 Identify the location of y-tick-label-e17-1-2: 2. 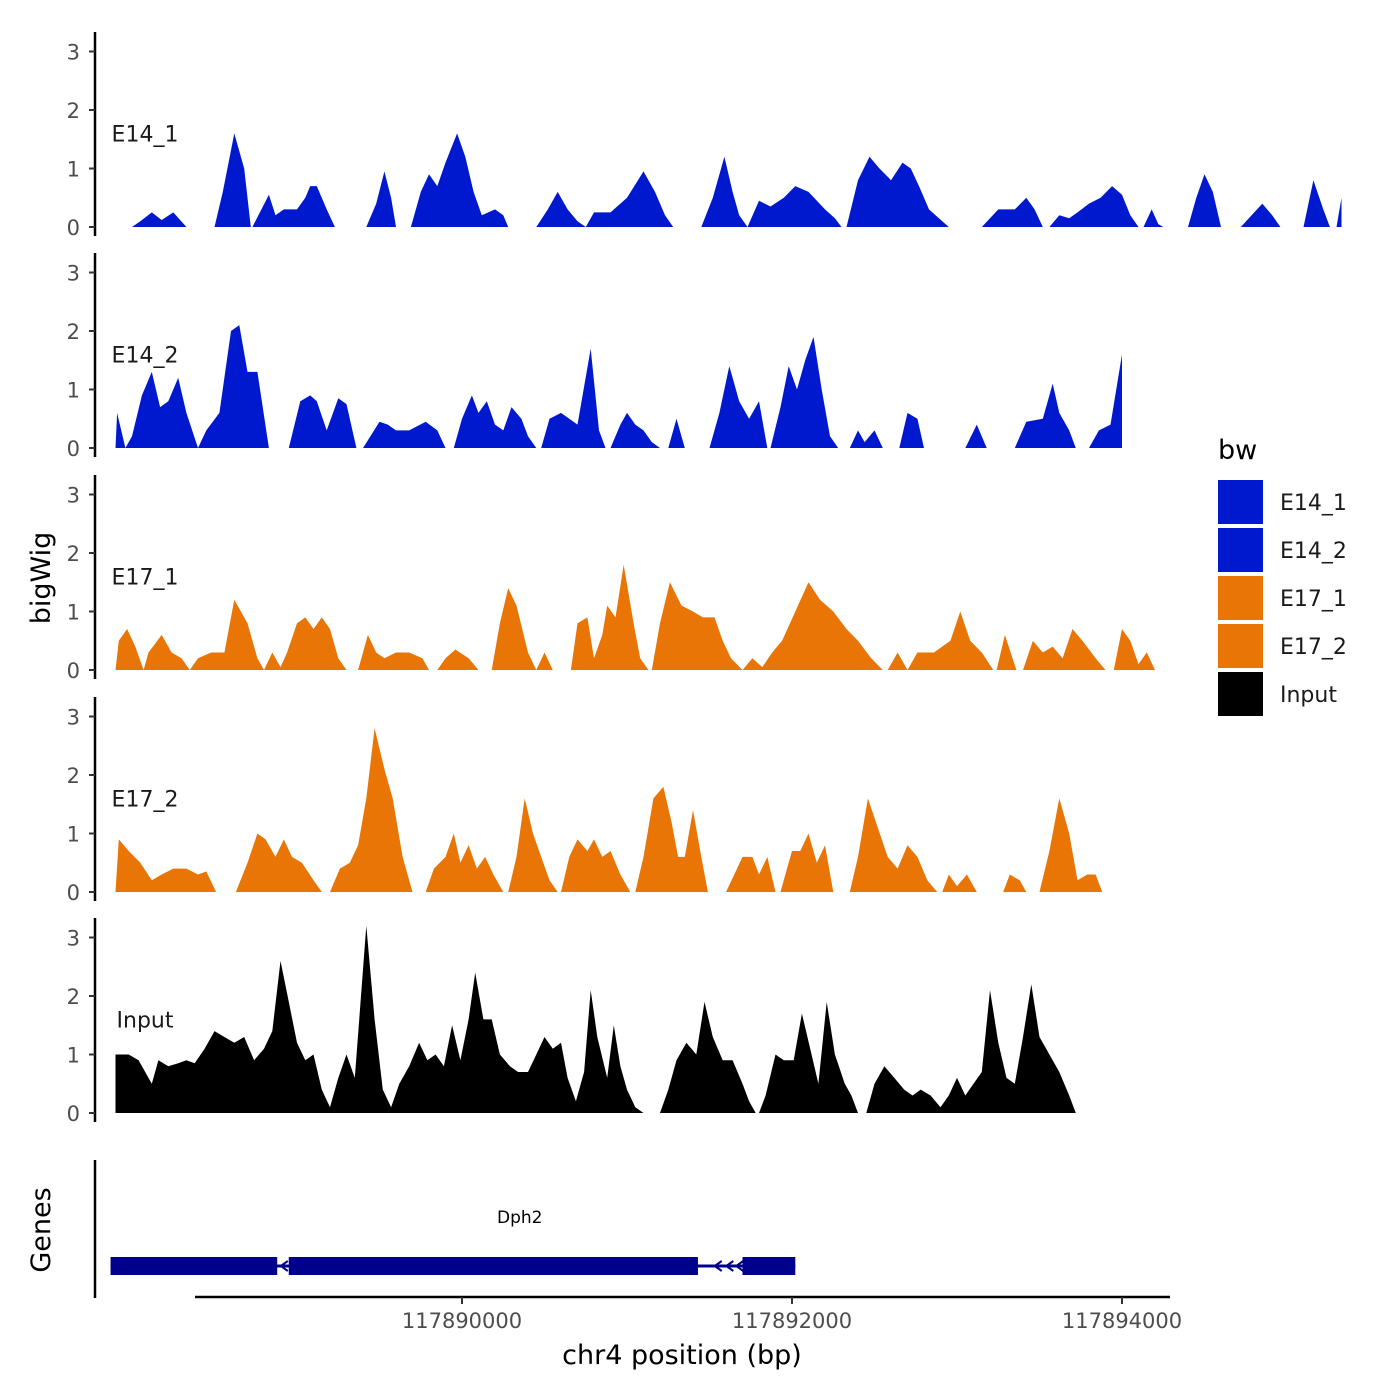
(73, 554).